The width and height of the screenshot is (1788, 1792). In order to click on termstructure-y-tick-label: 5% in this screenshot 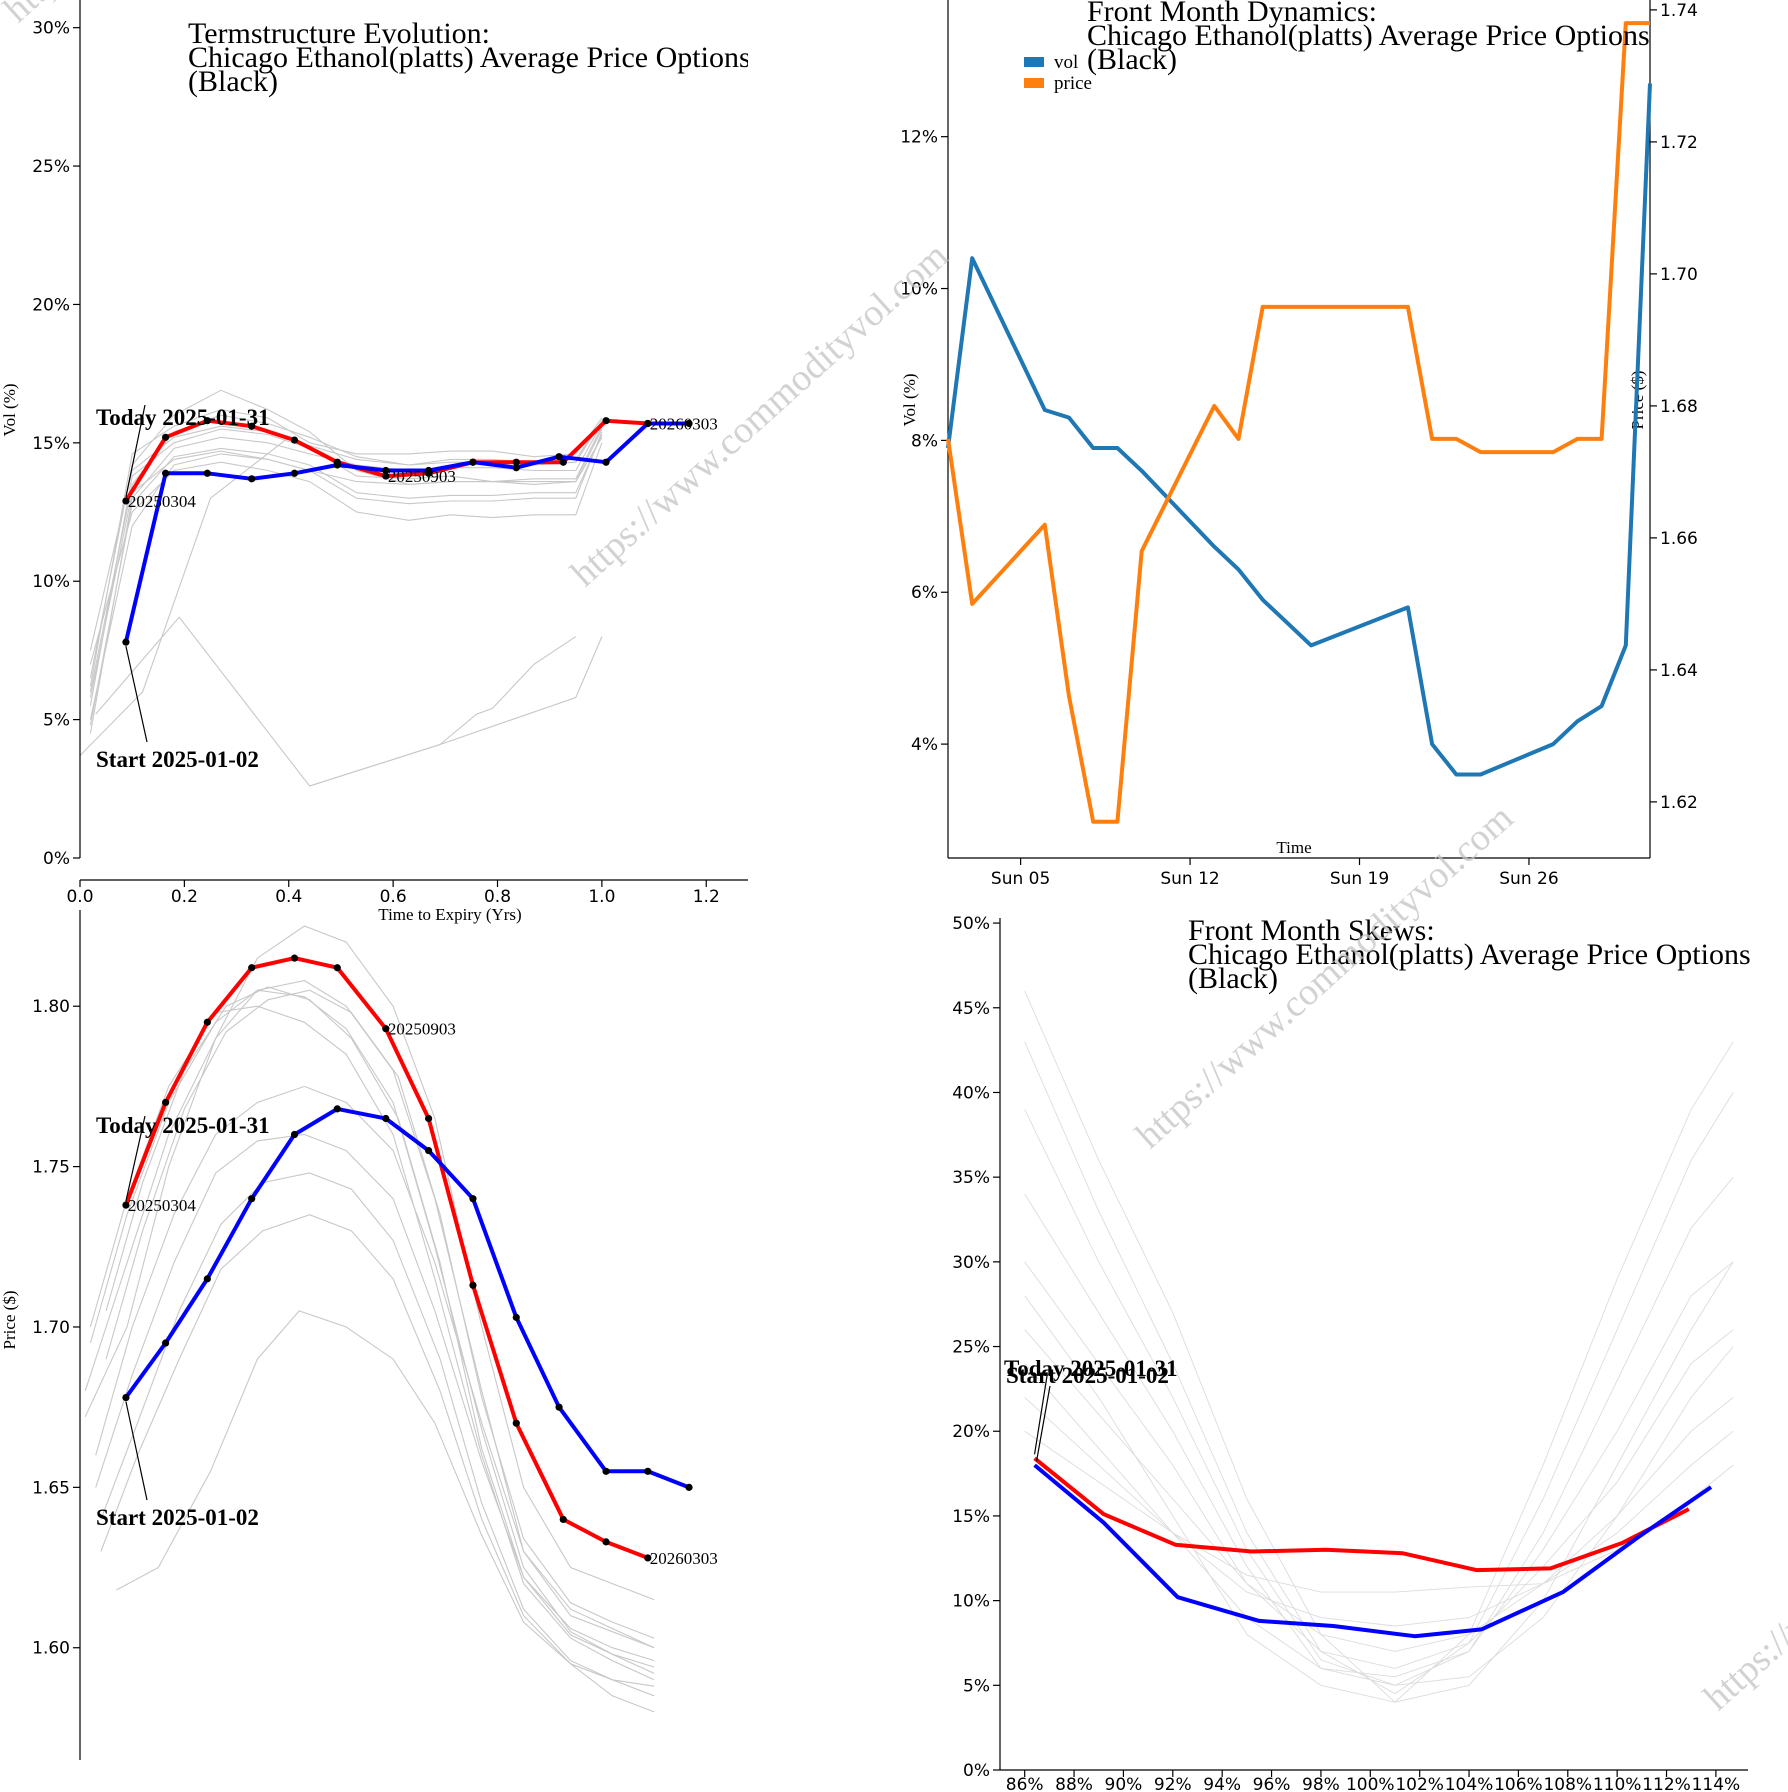, I will do `click(56, 721)`.